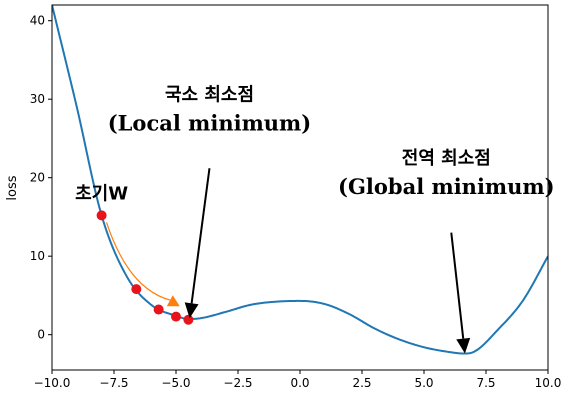 The width and height of the screenshot is (564, 401). What do you see at coordinates (52, 383) in the screenshot?
I see `x-tick-label: −10.0` at bounding box center [52, 383].